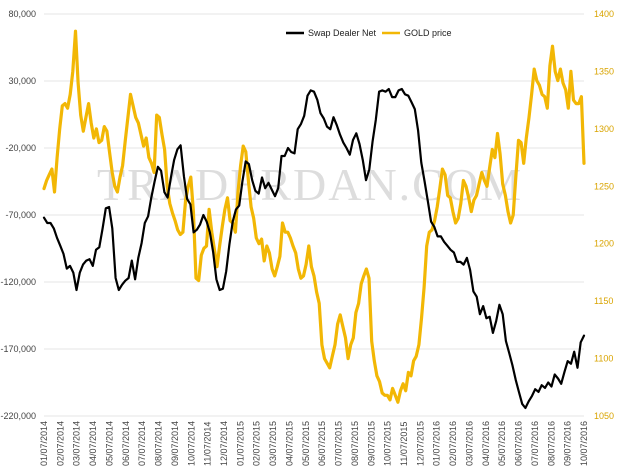 This screenshot has width=620, height=471. What do you see at coordinates (603, 301) in the screenshot?
I see `right-tick-label: 1150` at bounding box center [603, 301].